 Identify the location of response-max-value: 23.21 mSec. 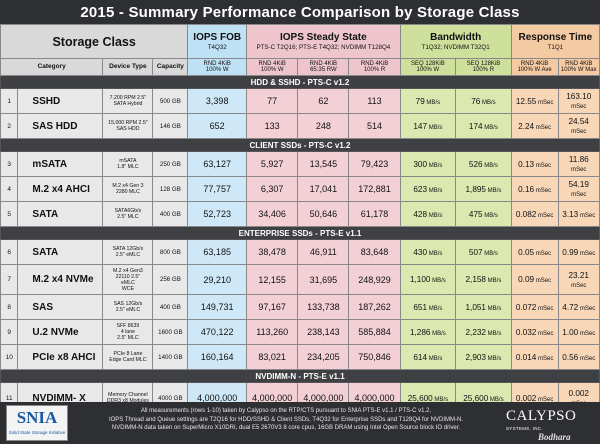
(578, 279).